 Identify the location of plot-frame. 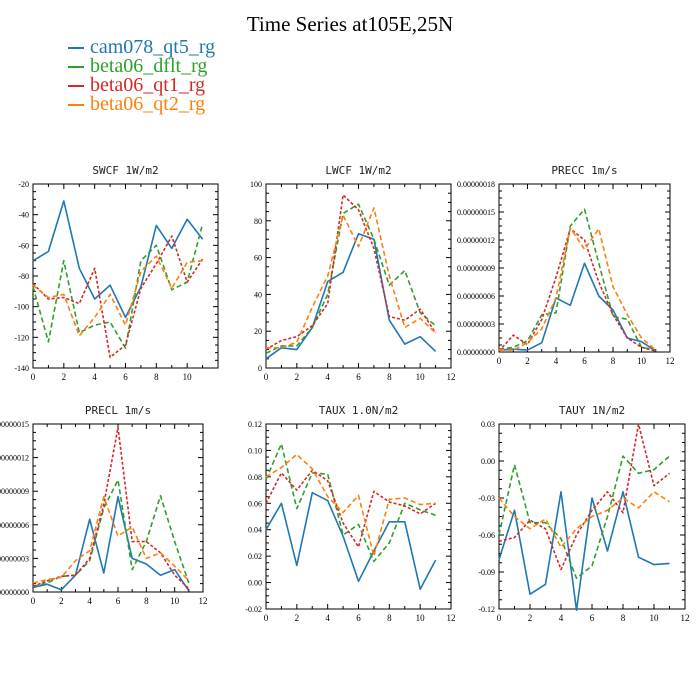
(118, 508).